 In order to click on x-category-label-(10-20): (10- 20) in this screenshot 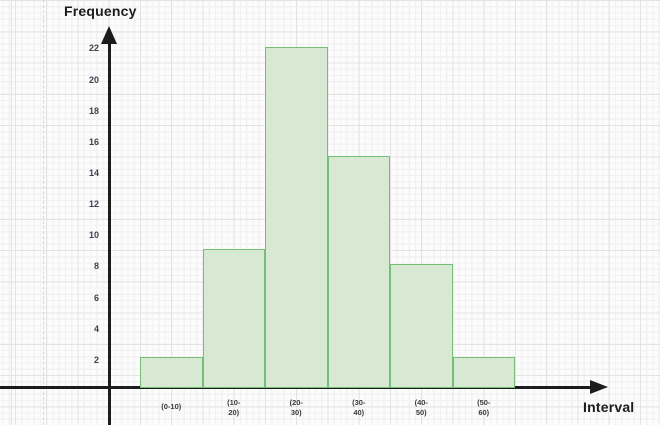, I will do `click(234, 407)`.